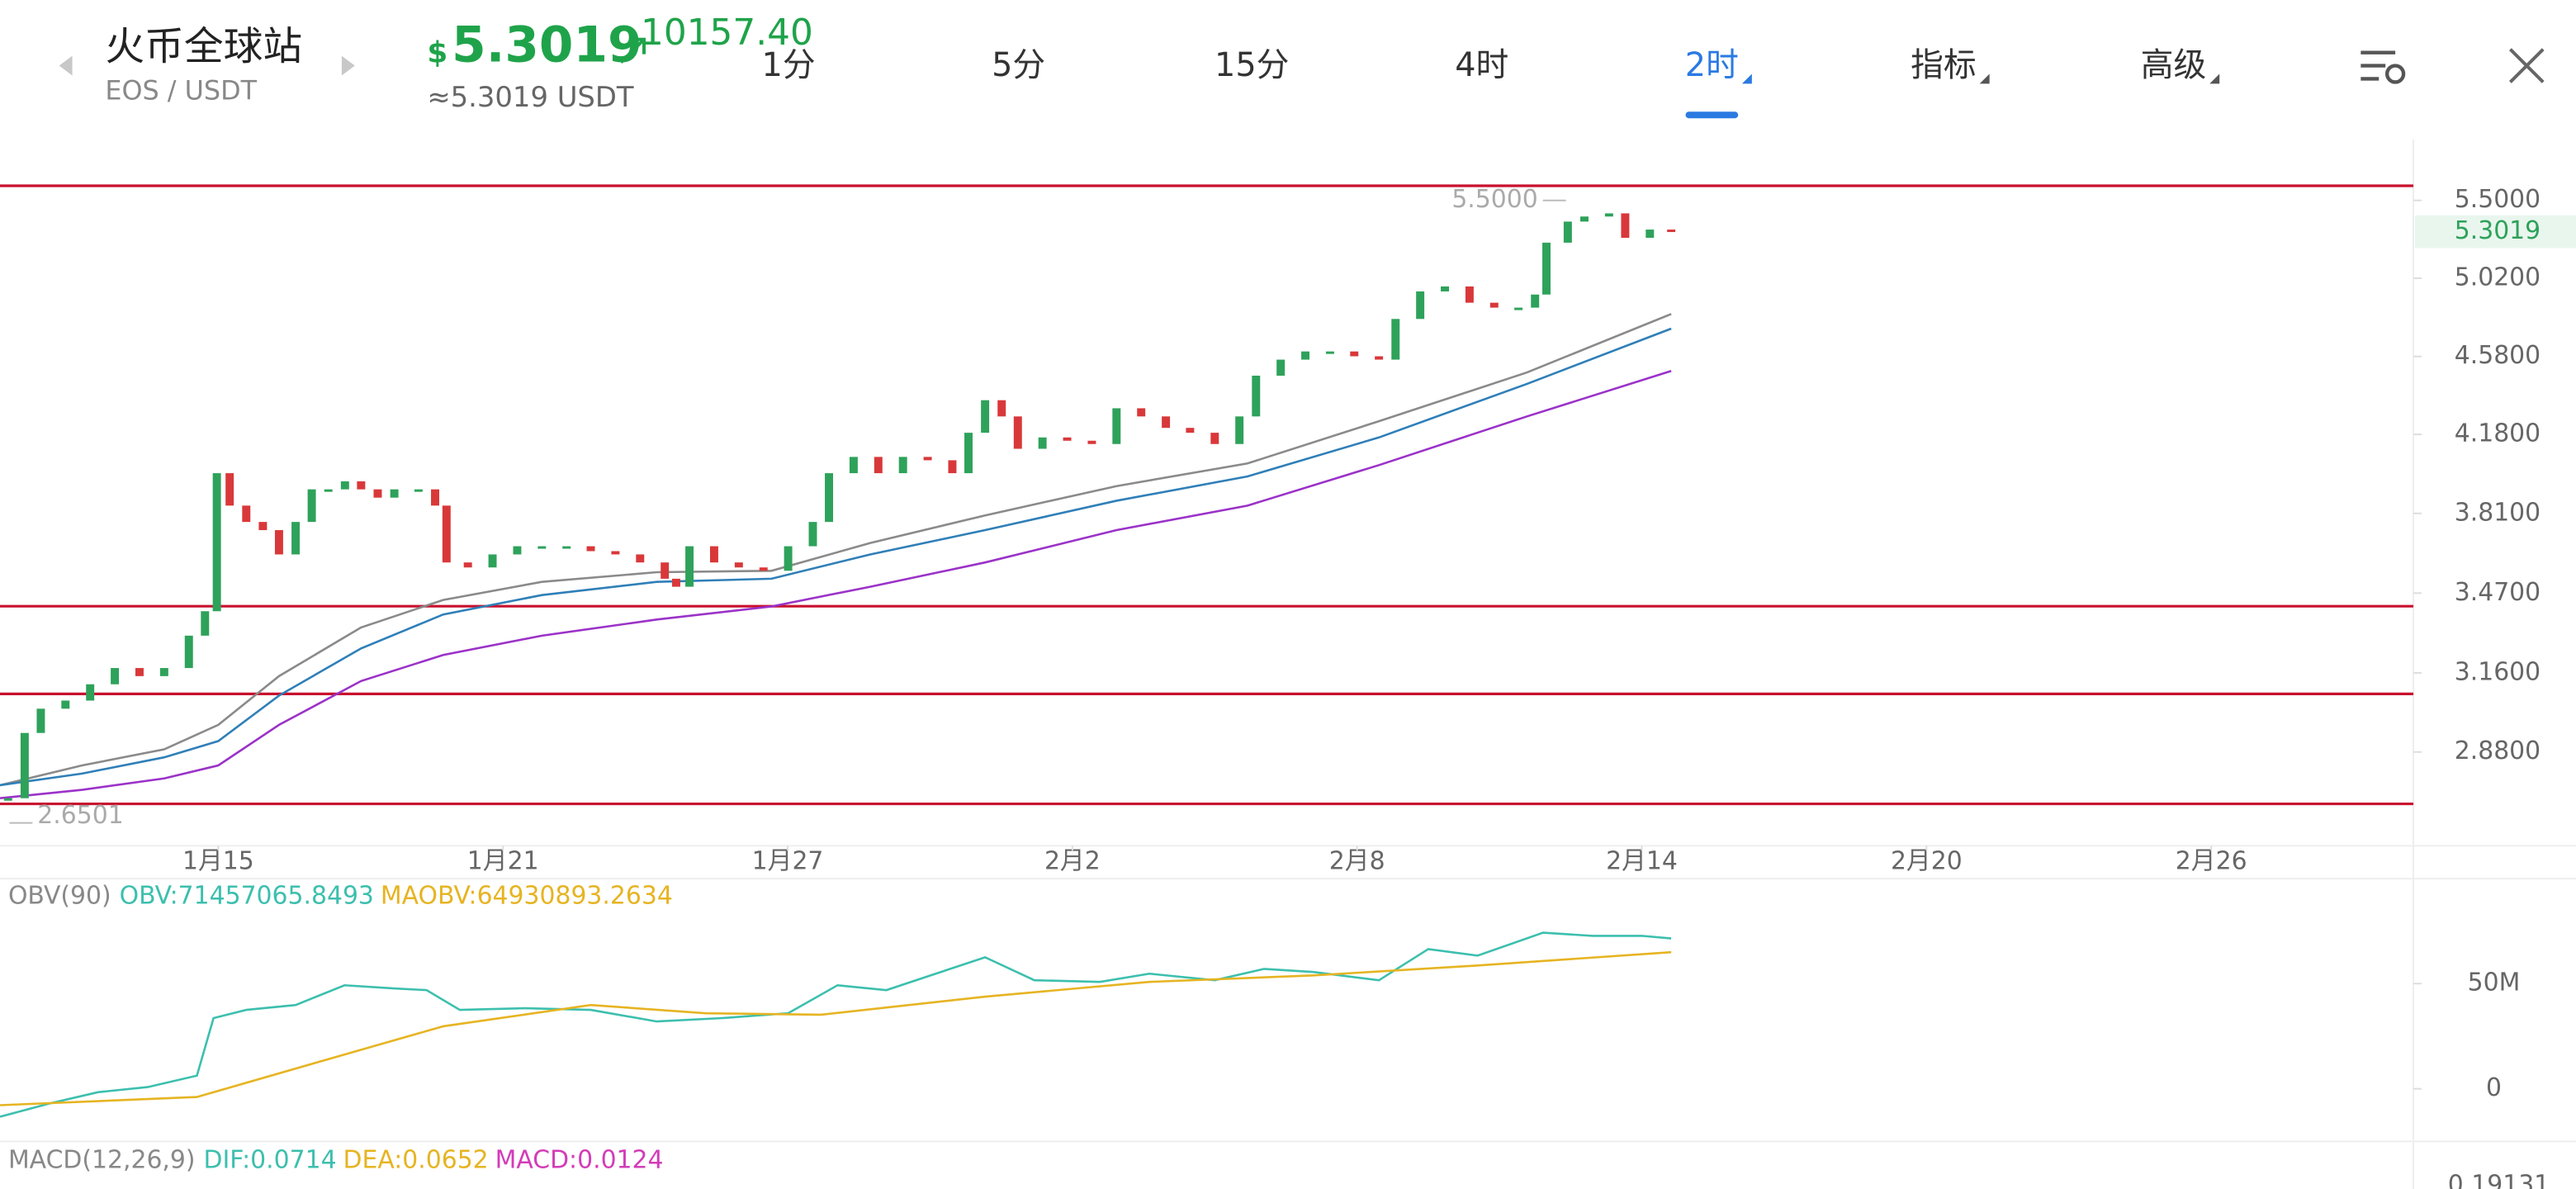 The image size is (2576, 1189). What do you see at coordinates (2497, 751) in the screenshot?
I see `y-tick-label: 2.8800` at bounding box center [2497, 751].